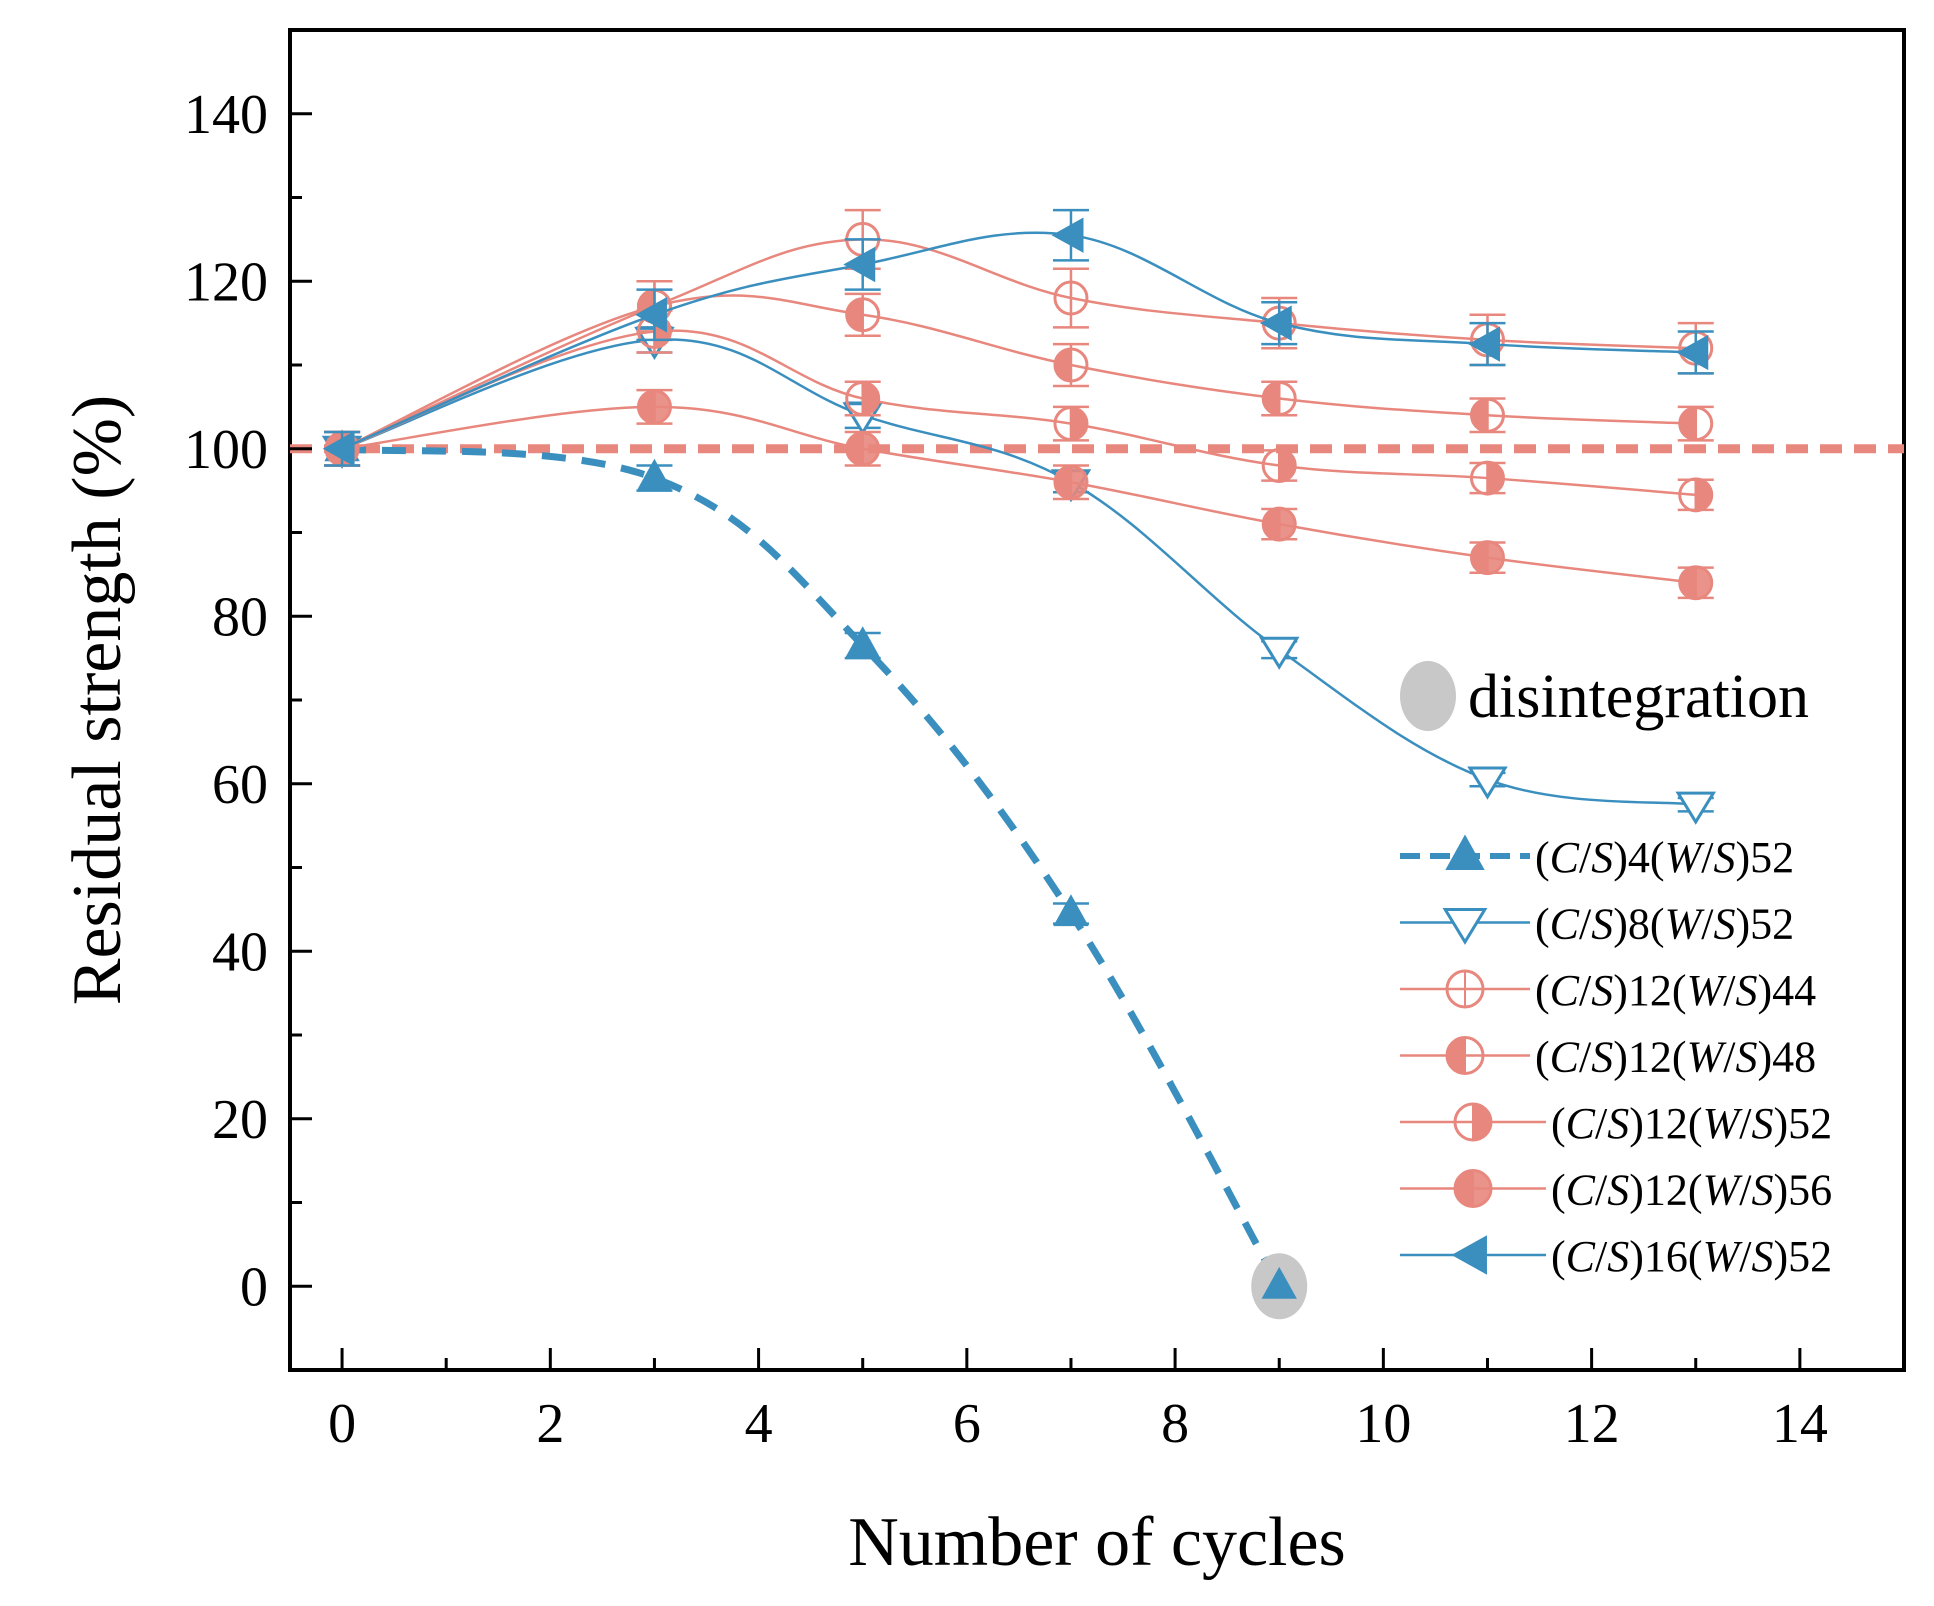 The height and width of the screenshot is (1606, 1934). What do you see at coordinates (1802, 1190) in the screenshot?
I see `legend-label-part: )56` at bounding box center [1802, 1190].